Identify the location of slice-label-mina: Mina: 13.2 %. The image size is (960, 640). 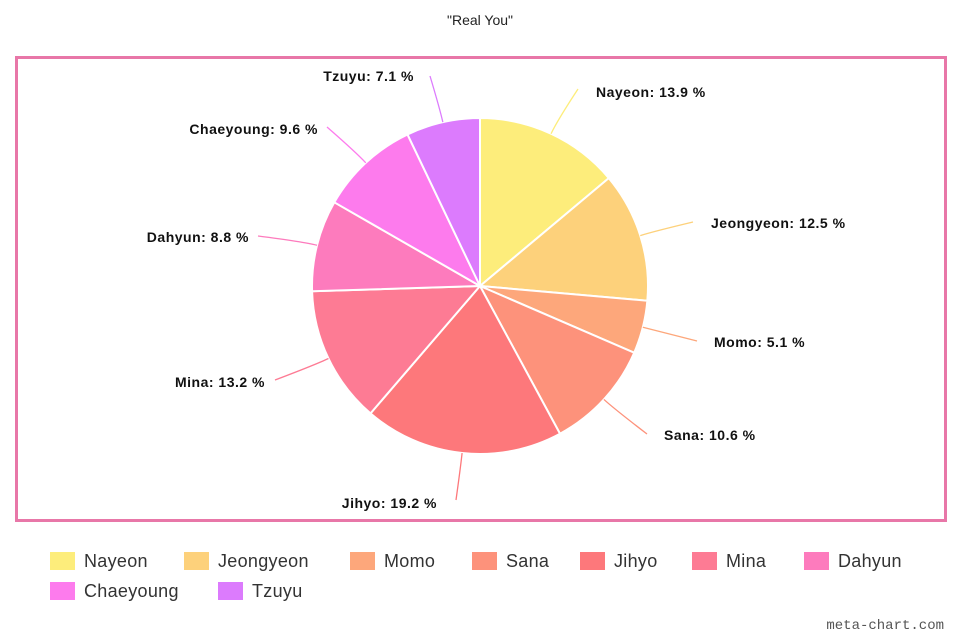
(220, 382).